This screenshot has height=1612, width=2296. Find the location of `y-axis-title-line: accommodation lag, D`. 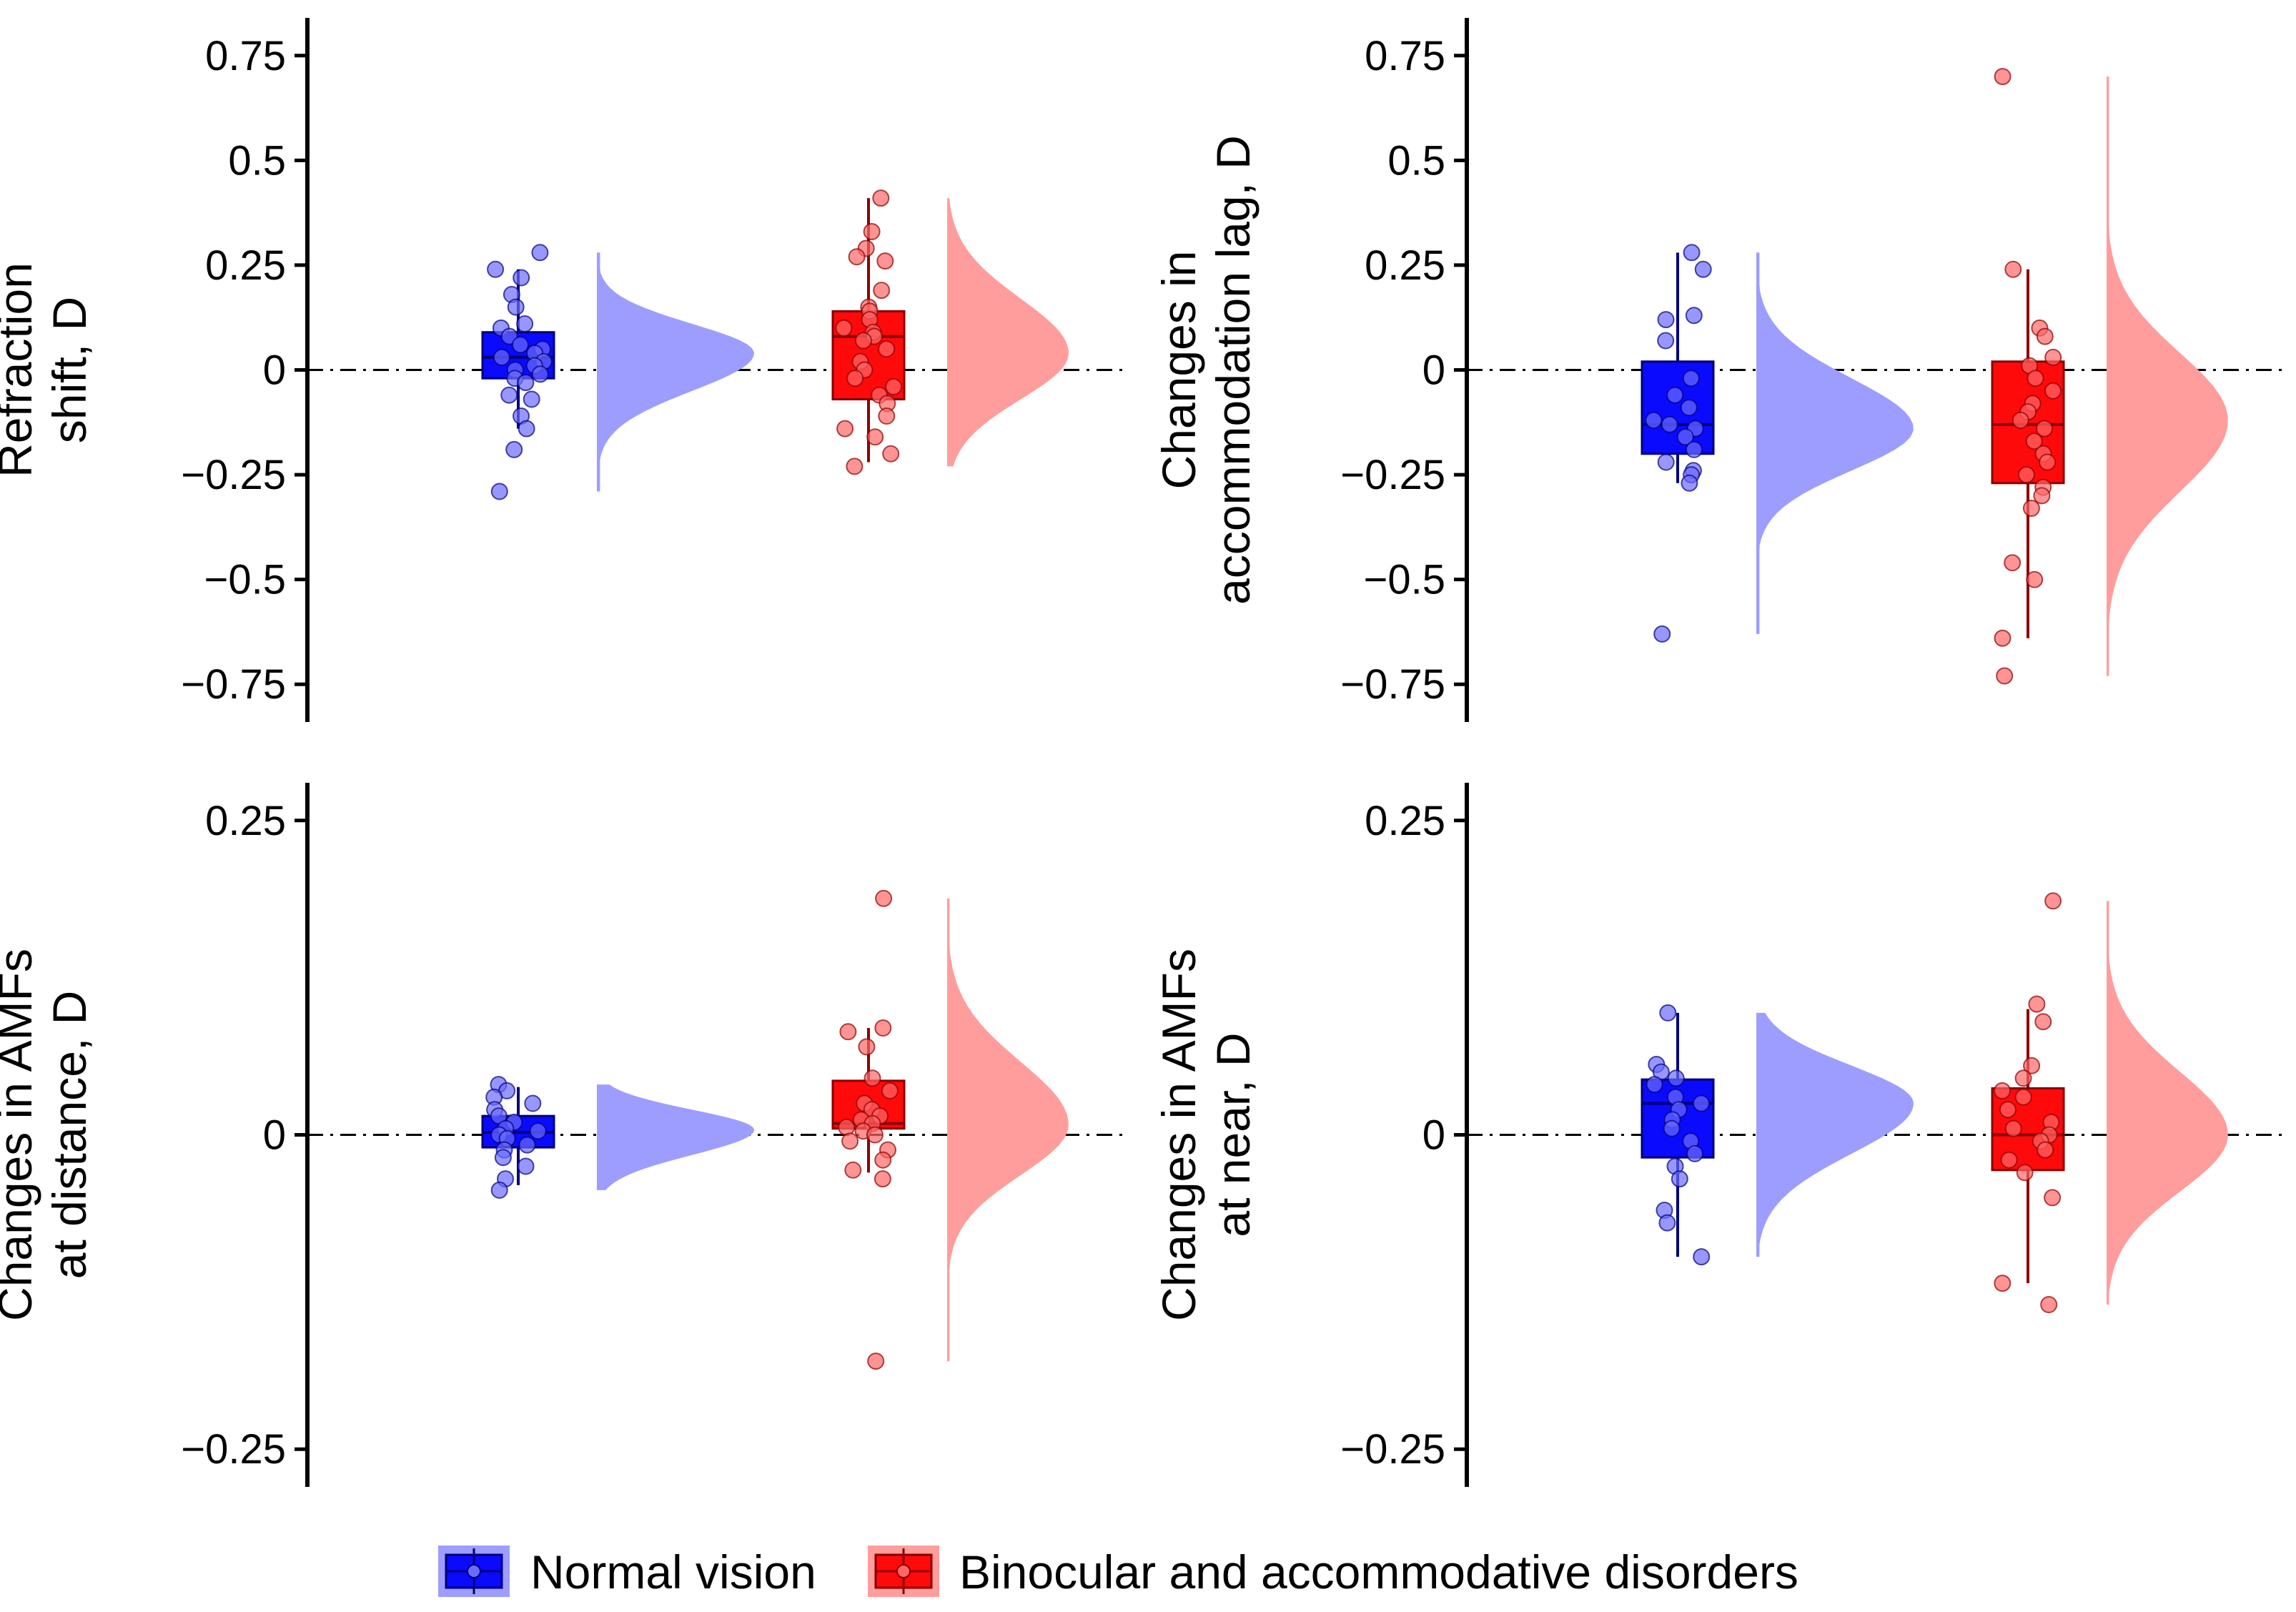

y-axis-title-line: accommodation lag, D is located at coordinates (1233, 370).